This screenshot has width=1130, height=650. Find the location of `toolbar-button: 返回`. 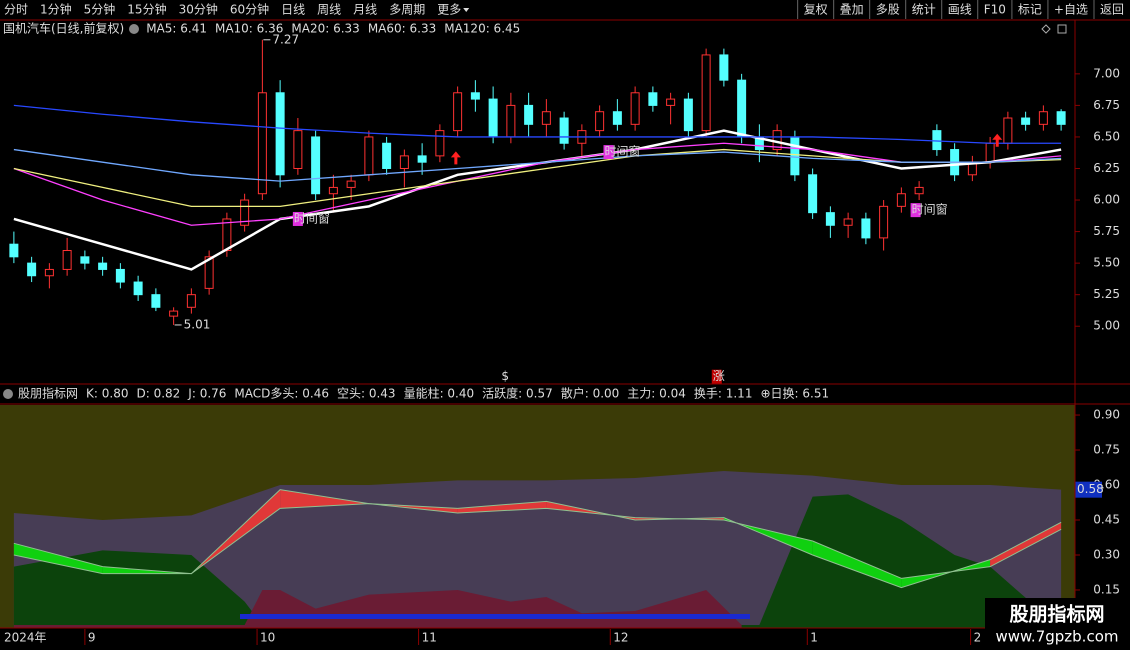

toolbar-button: 返回 is located at coordinates (1112, 10).